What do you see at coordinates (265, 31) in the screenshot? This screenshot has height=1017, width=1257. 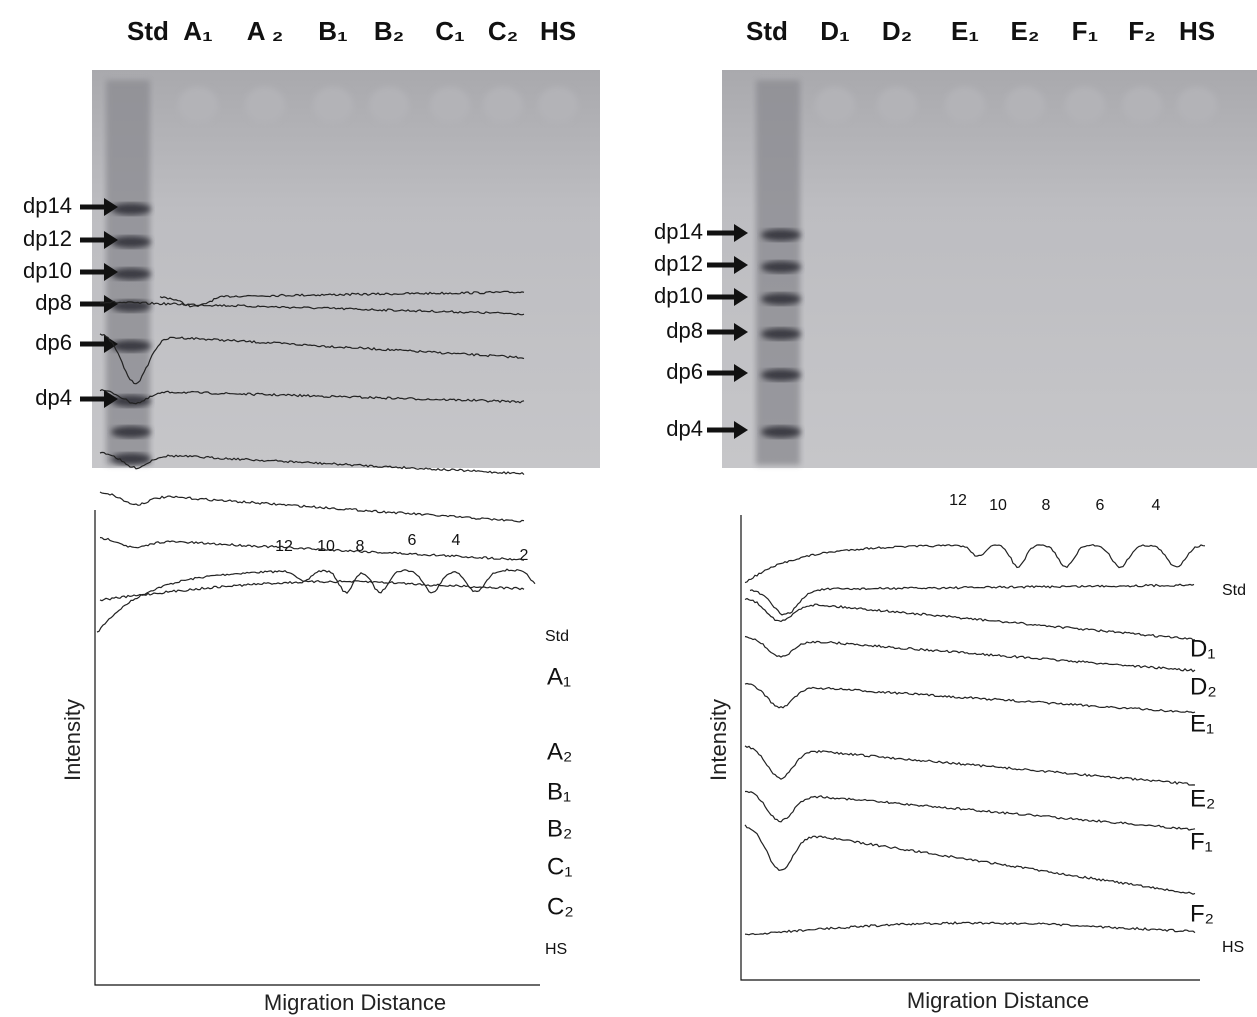 I see `lane-label: A ₂` at bounding box center [265, 31].